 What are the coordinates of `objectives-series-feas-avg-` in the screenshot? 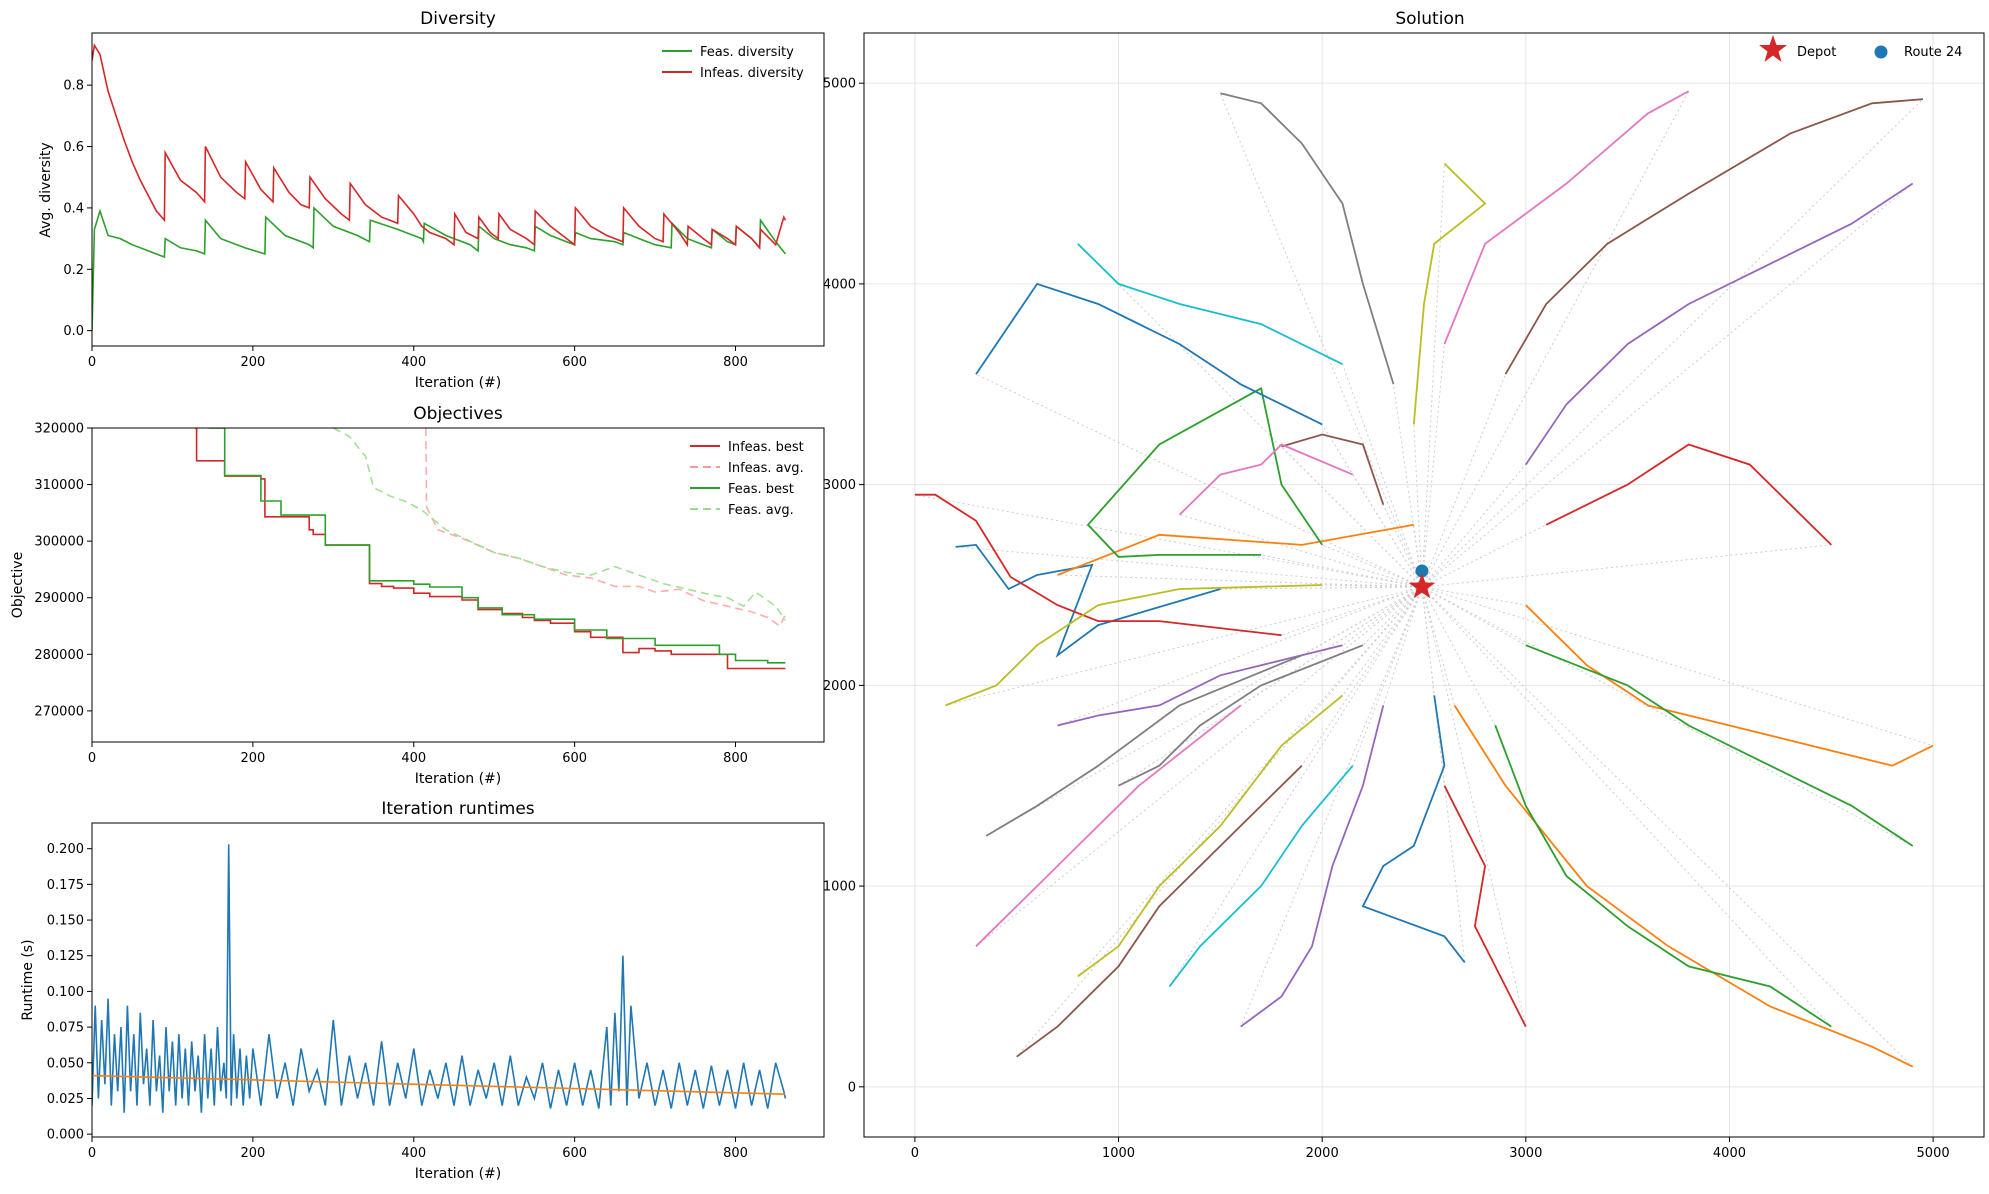 It's located at (559, 524).